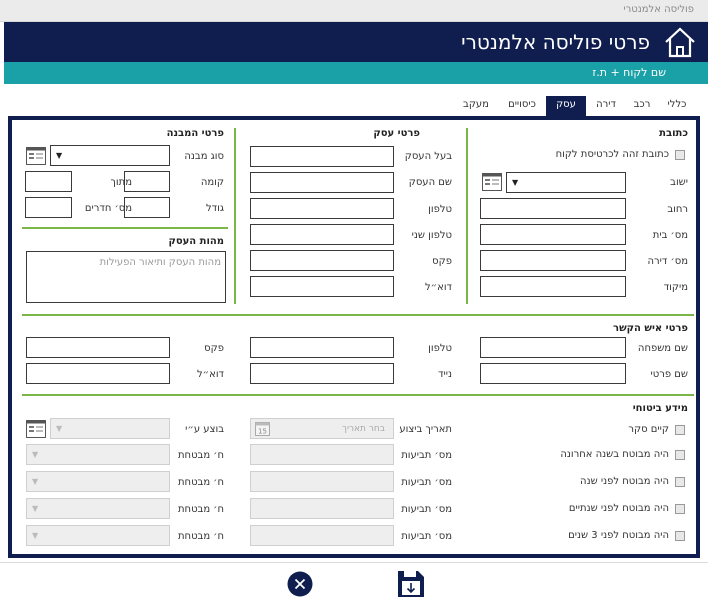 The height and width of the screenshot is (607, 708). What do you see at coordinates (679, 182) in the screenshot?
I see `city-label: ישוב` at bounding box center [679, 182].